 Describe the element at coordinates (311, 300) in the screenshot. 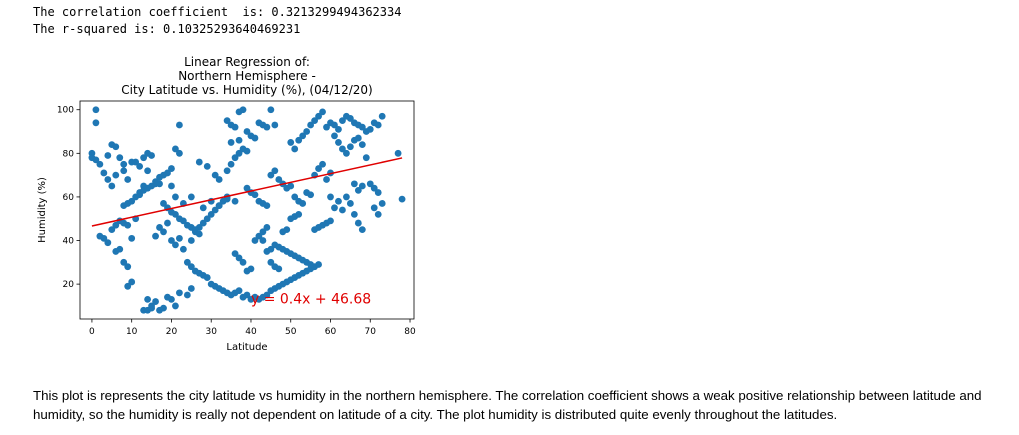

I see `regression-equation-label: y = 0.4x + 46.68` at that location.